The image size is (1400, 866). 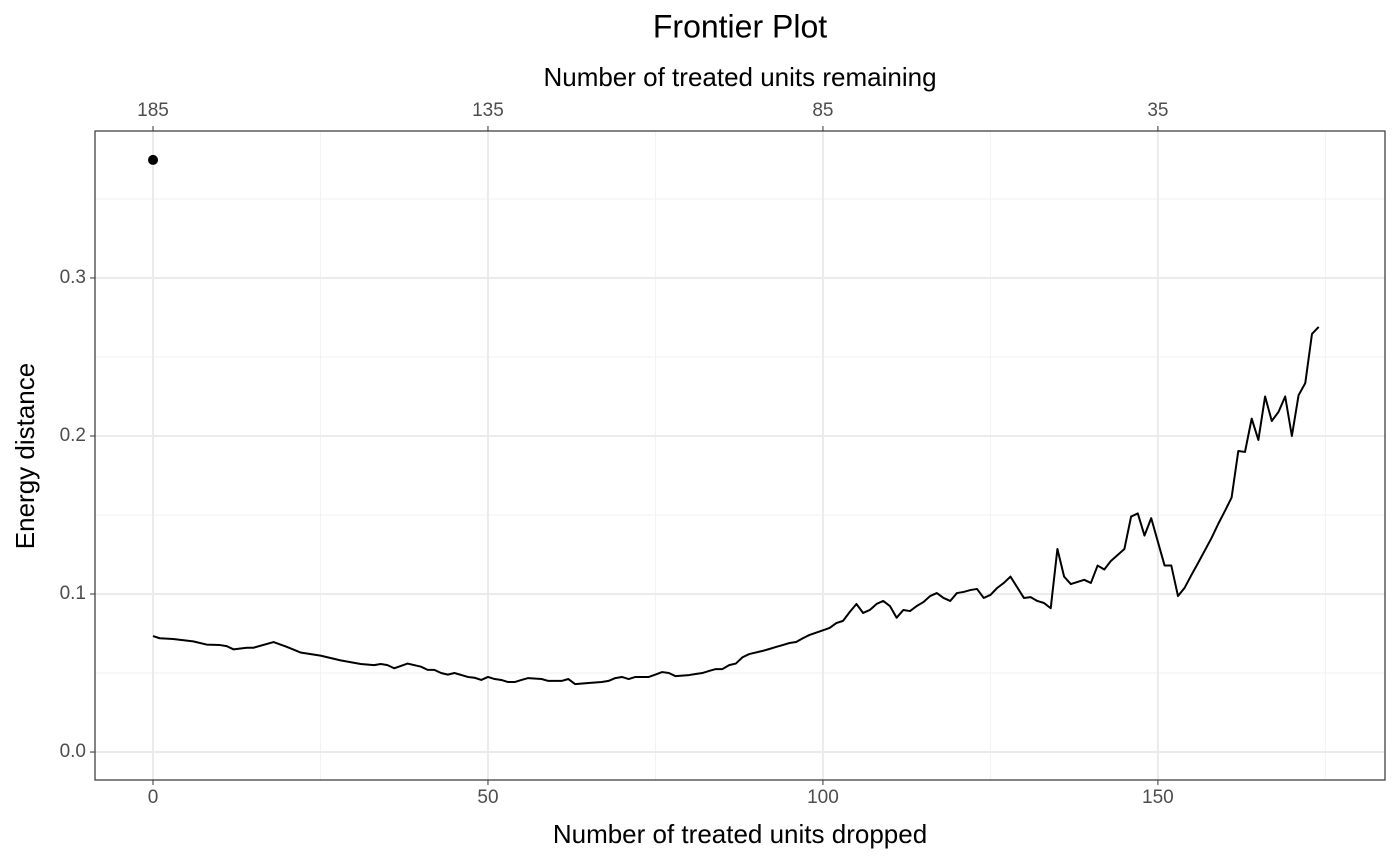 I want to click on top-tick-label: 85, so click(x=822, y=110).